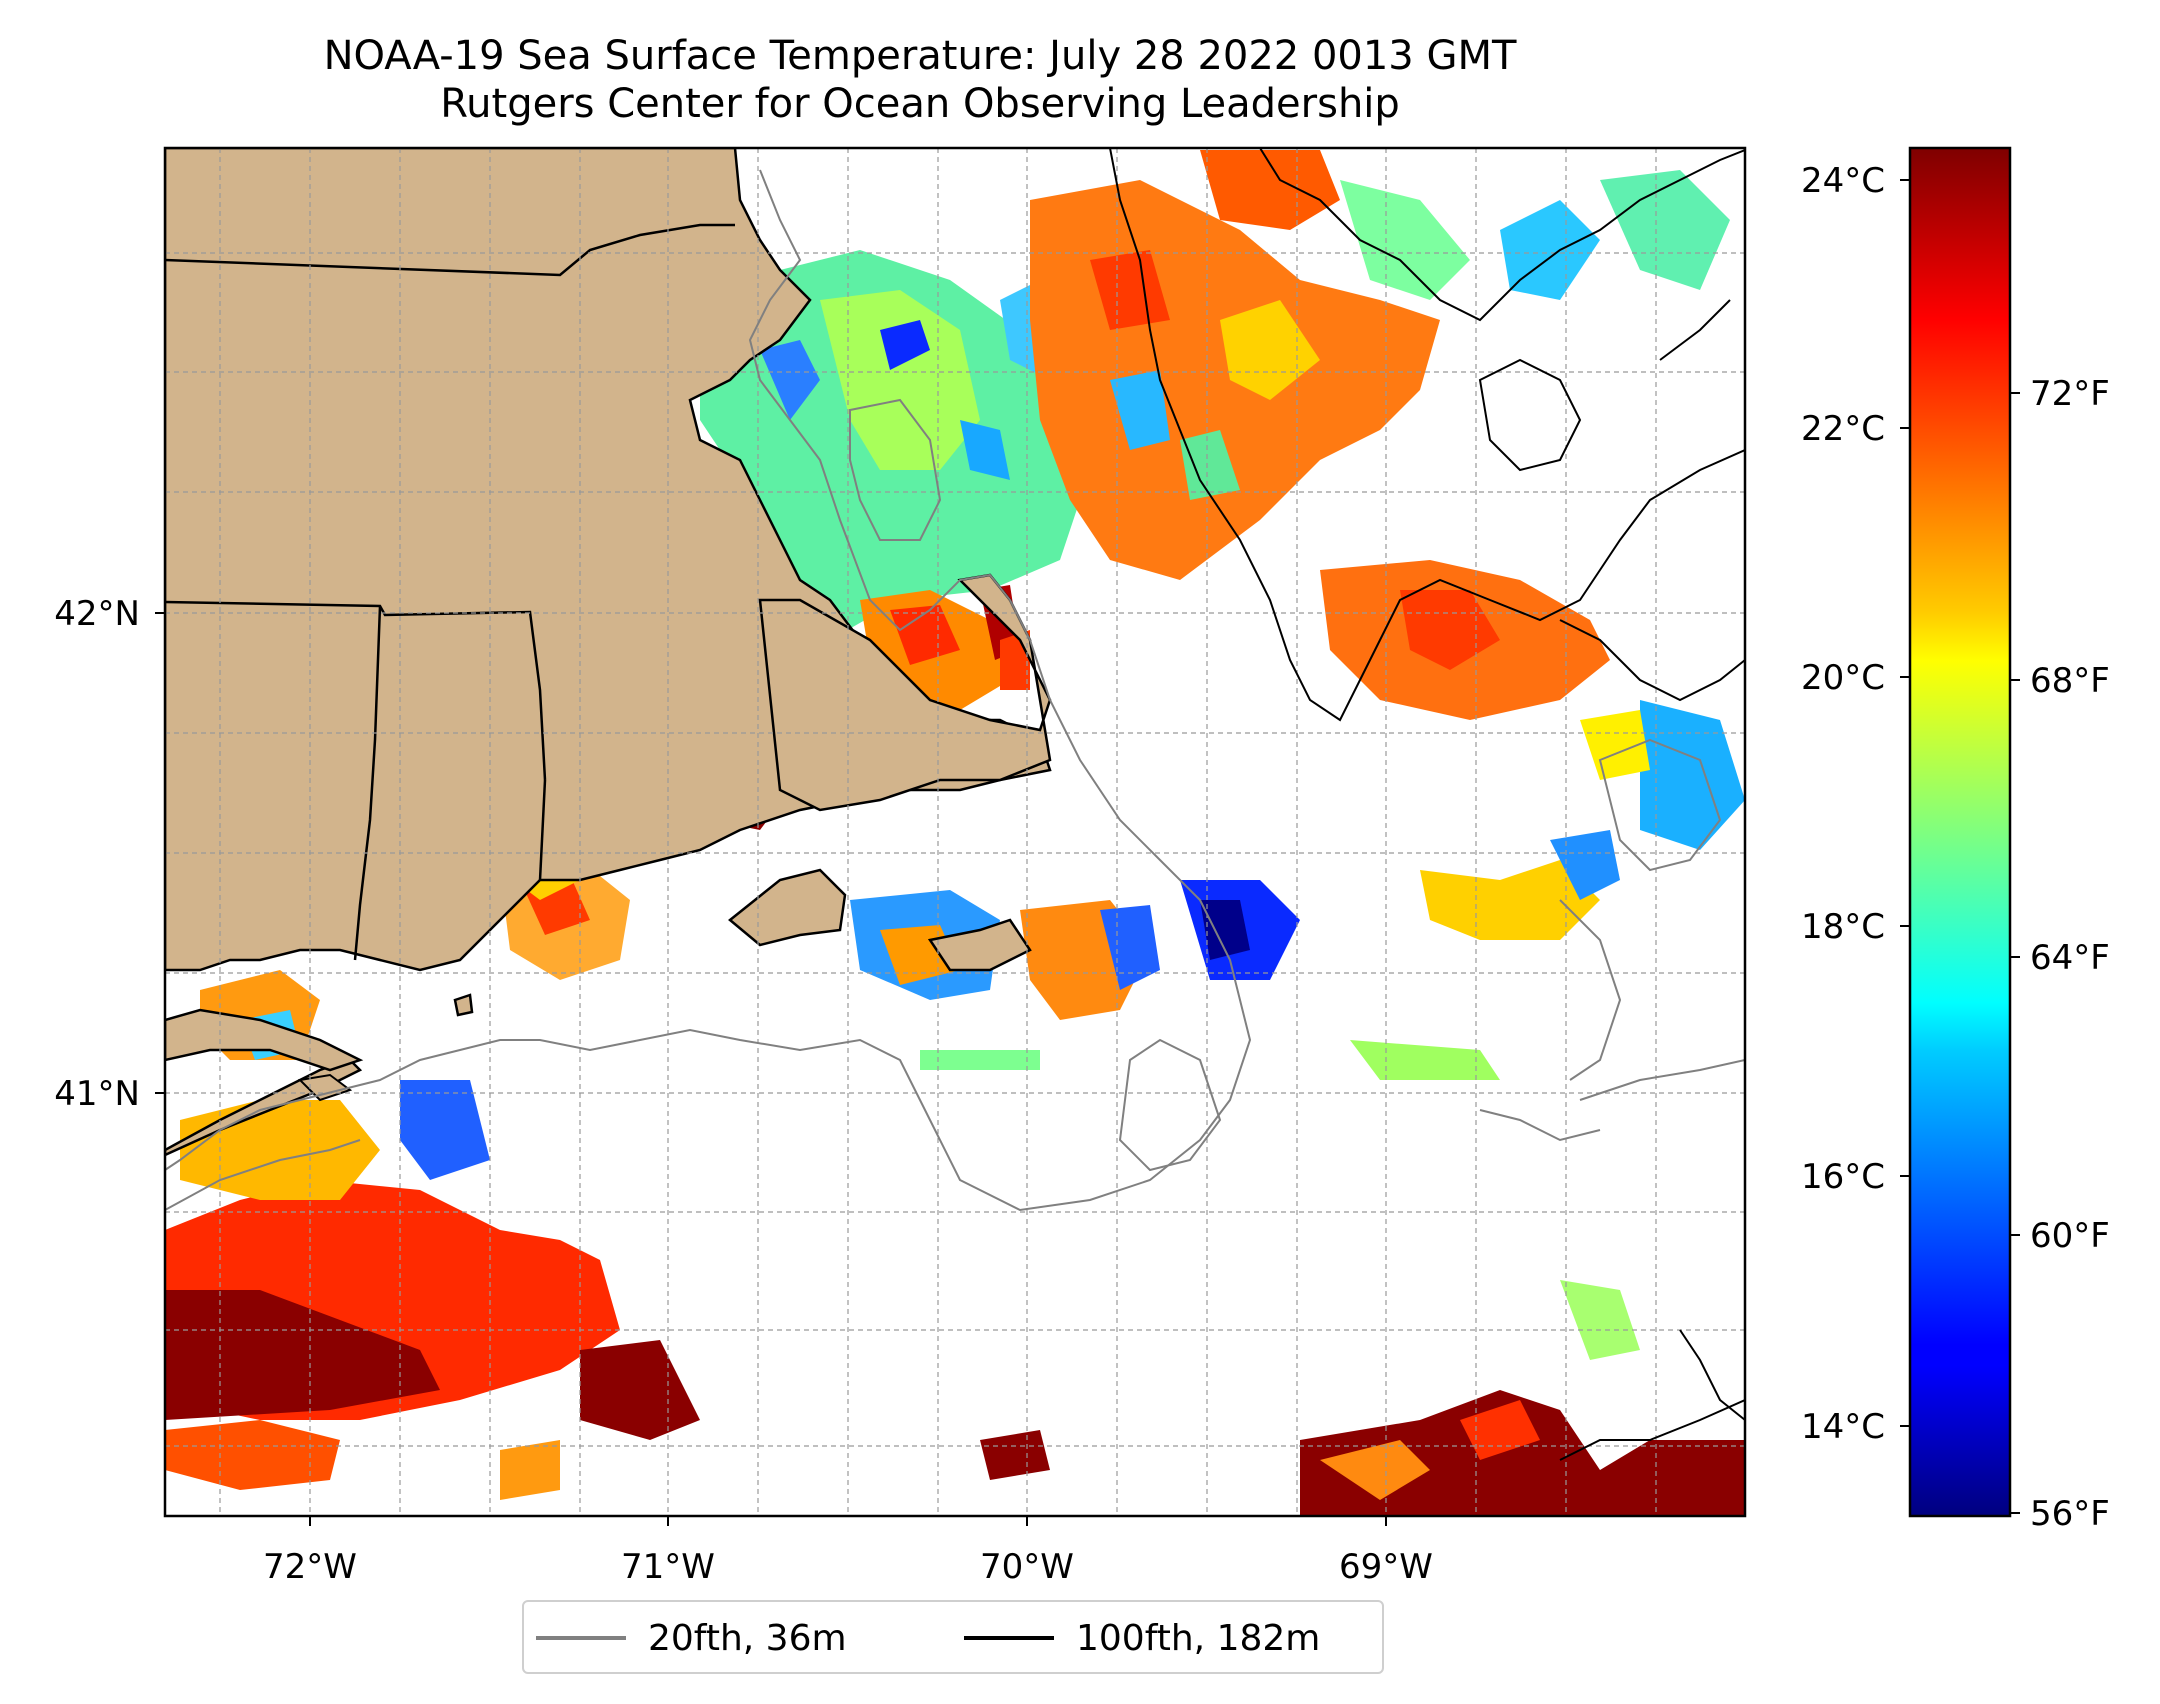 This screenshot has height=1704, width=2160. What do you see at coordinates (2070, 1514) in the screenshot?
I see `fahrenheit-tick-label: 56°F` at bounding box center [2070, 1514].